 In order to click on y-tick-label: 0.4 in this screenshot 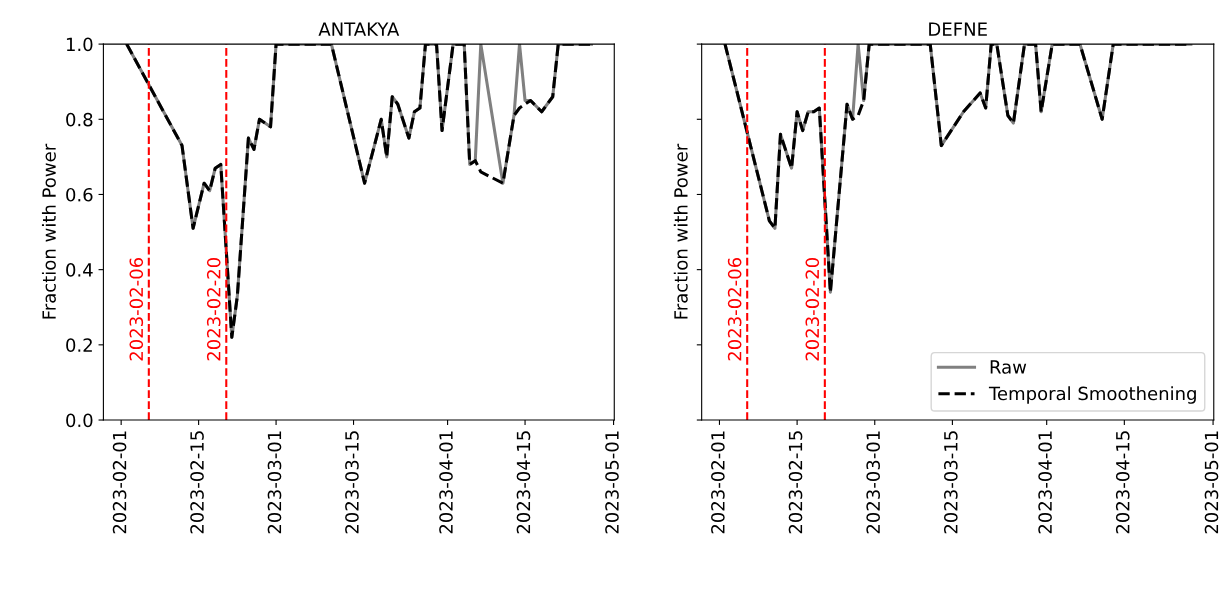, I will do `click(79, 270)`.